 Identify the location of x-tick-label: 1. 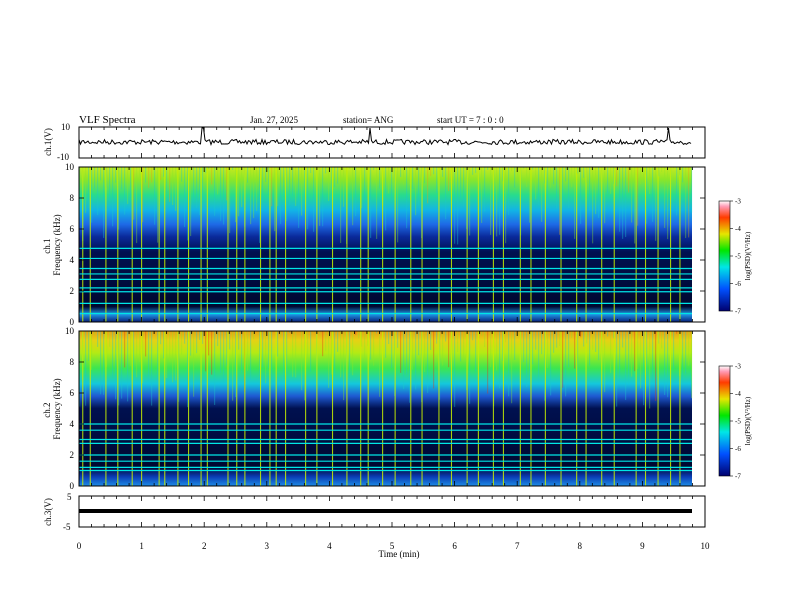
(141, 546).